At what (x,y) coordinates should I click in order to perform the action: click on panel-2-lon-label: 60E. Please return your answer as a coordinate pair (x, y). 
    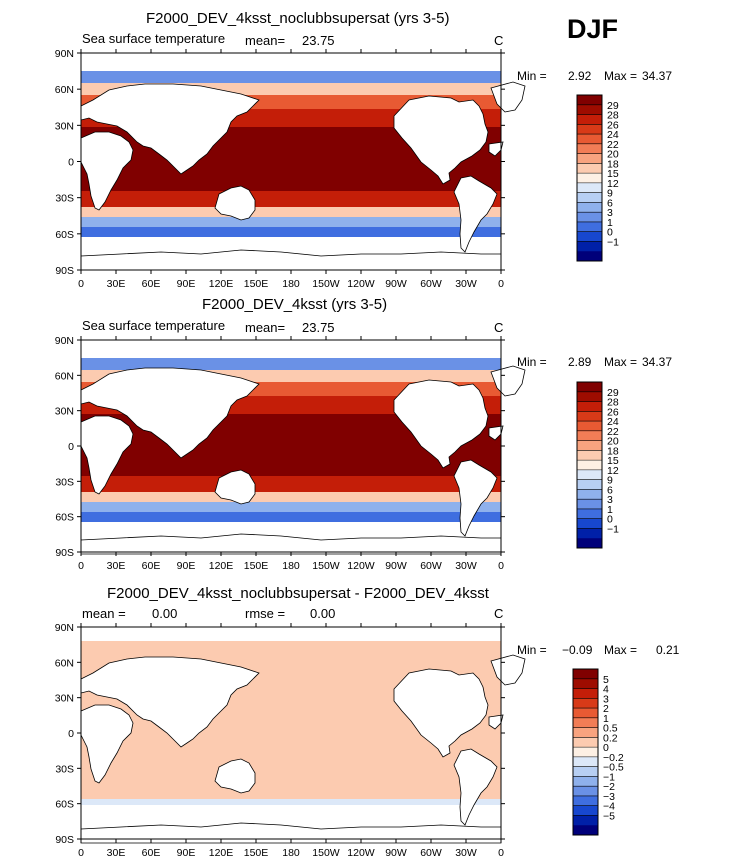
    Looking at the image, I should click on (151, 566).